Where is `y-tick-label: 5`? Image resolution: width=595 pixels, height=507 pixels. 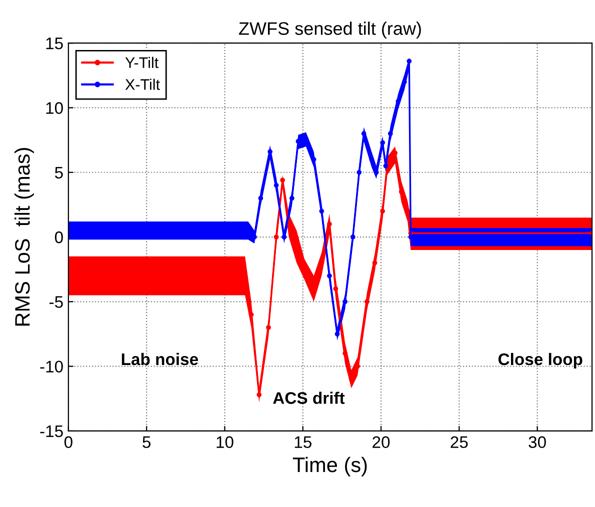 y-tick-label: 5 is located at coordinates (58, 172).